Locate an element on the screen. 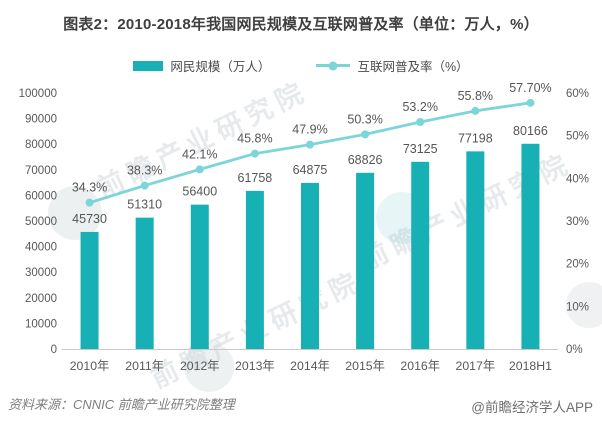  line-value-label: 38.3% is located at coordinates (144, 171).